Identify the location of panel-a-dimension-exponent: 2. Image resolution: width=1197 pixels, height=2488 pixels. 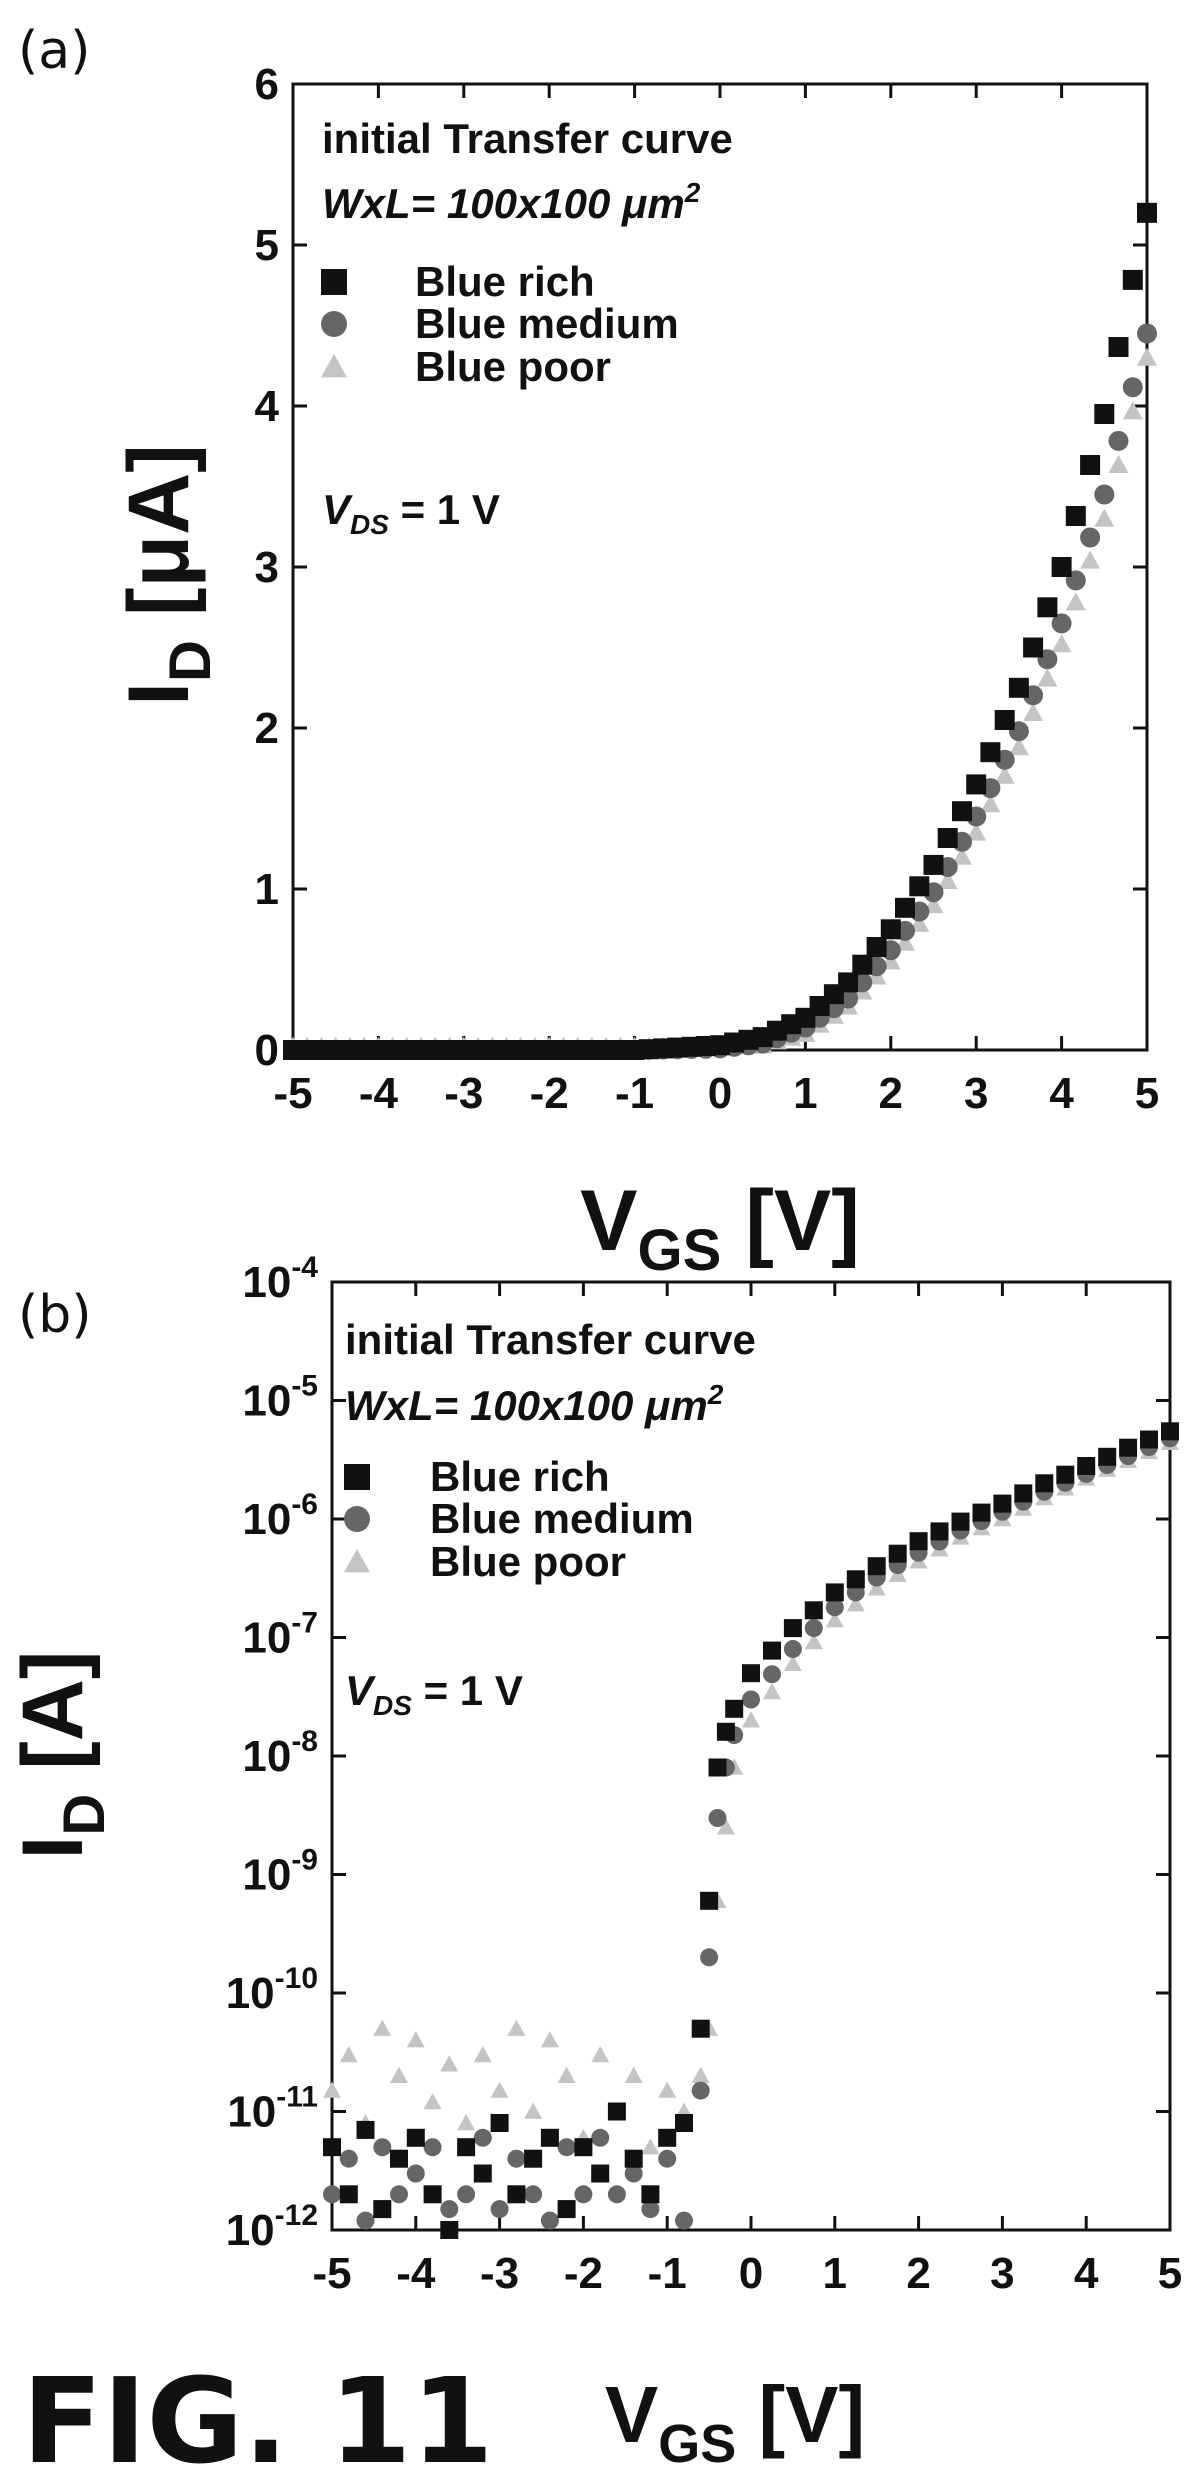
(692, 192).